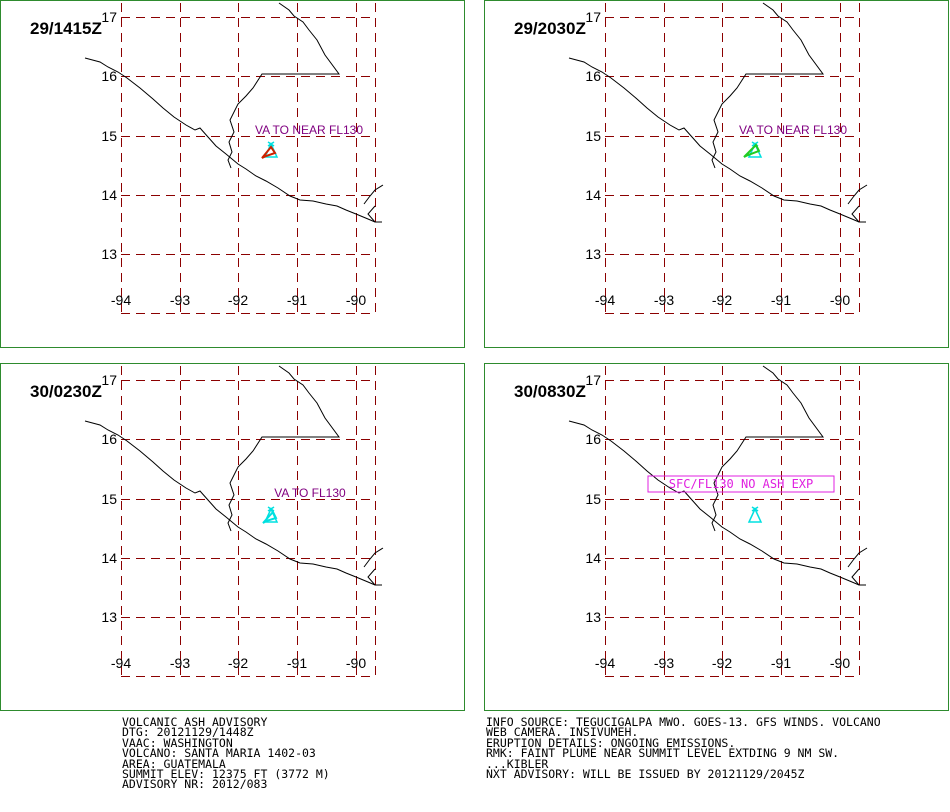 The image size is (950, 812). I want to click on no-ash-label: SFC/FL130 NO ASH EXP, so click(741, 484).